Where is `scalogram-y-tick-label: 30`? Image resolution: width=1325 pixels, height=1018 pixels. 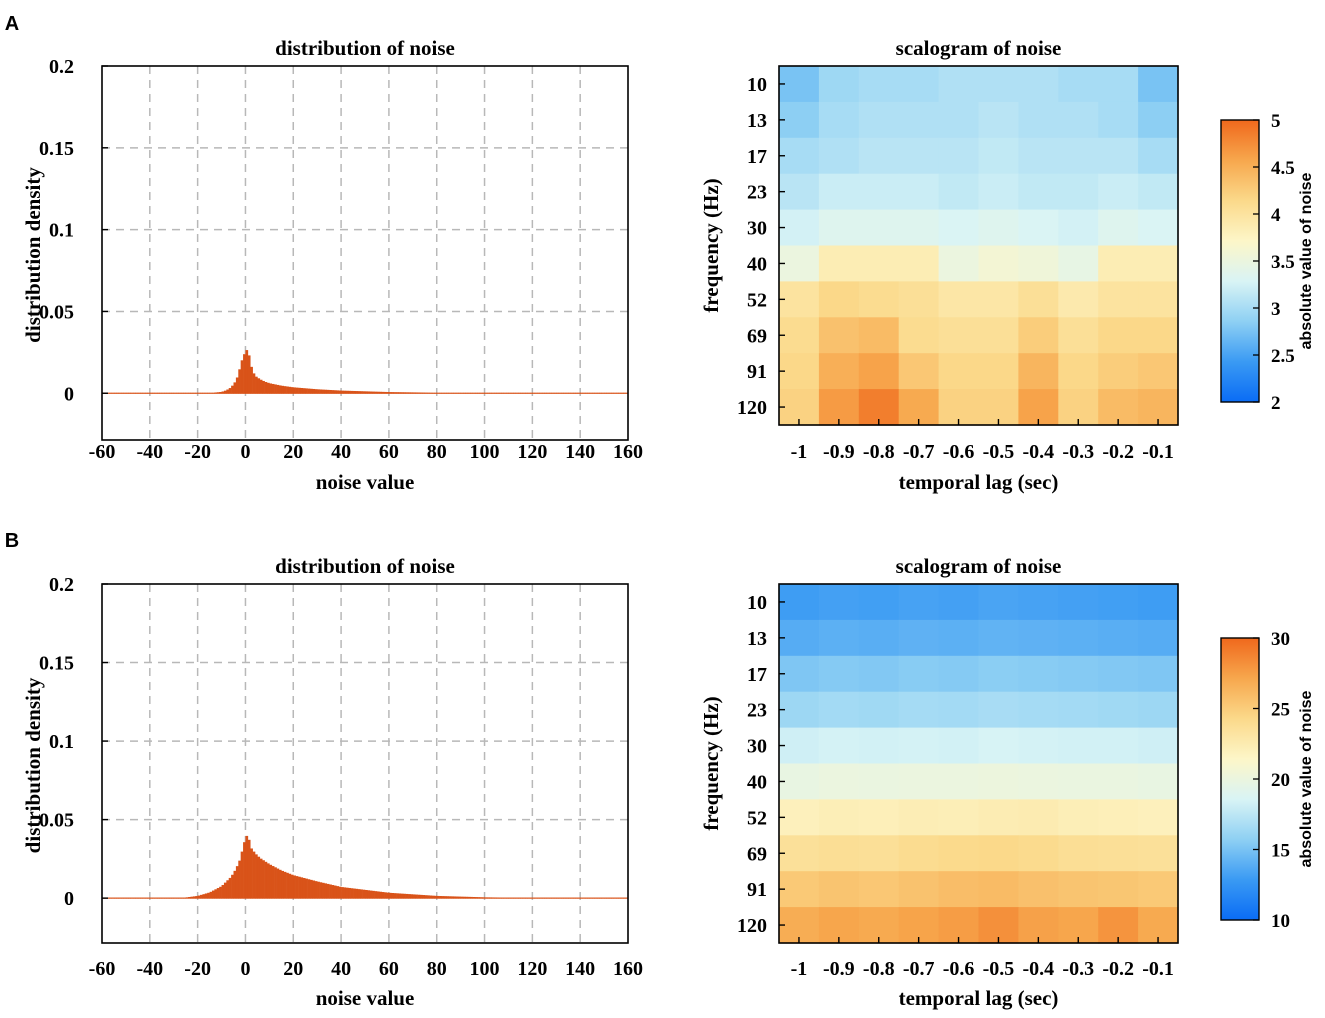
scalogram-y-tick-label: 30 is located at coordinates (757, 747).